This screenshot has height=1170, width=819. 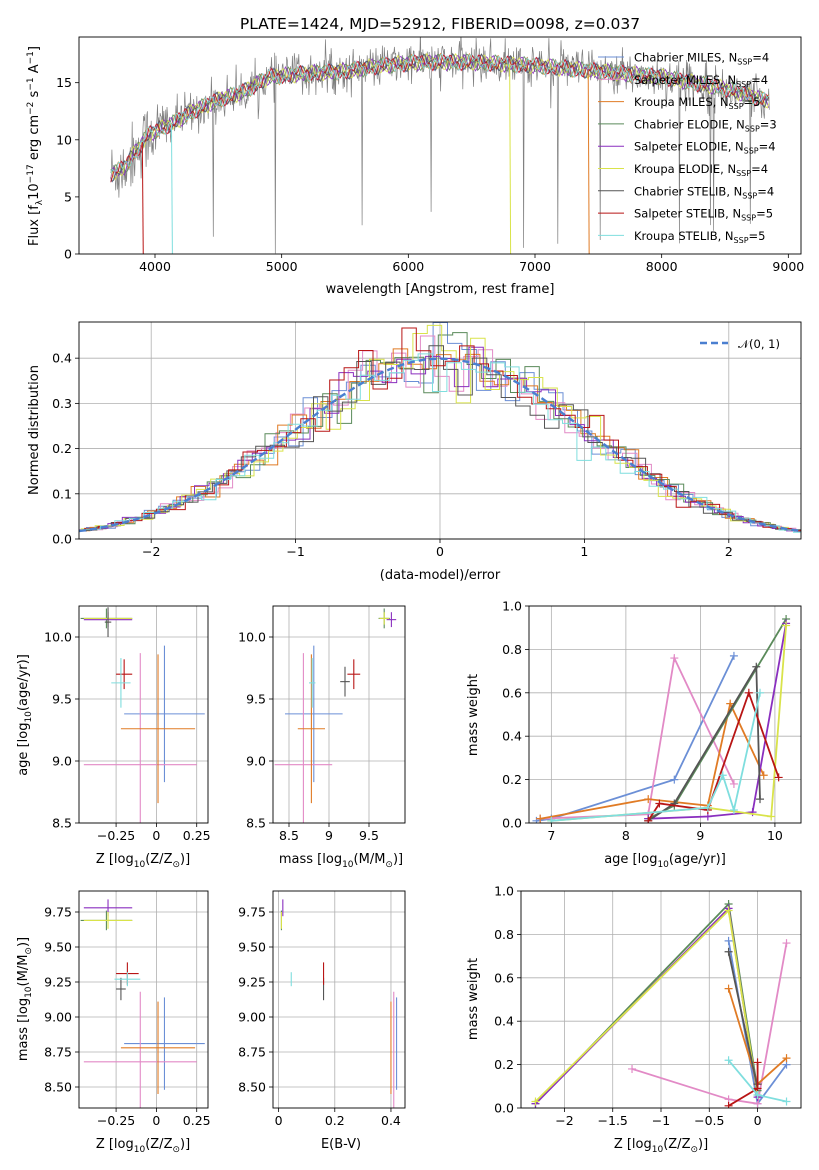 I want to click on x-tick-label: −1.5, so click(x=613, y=1120).